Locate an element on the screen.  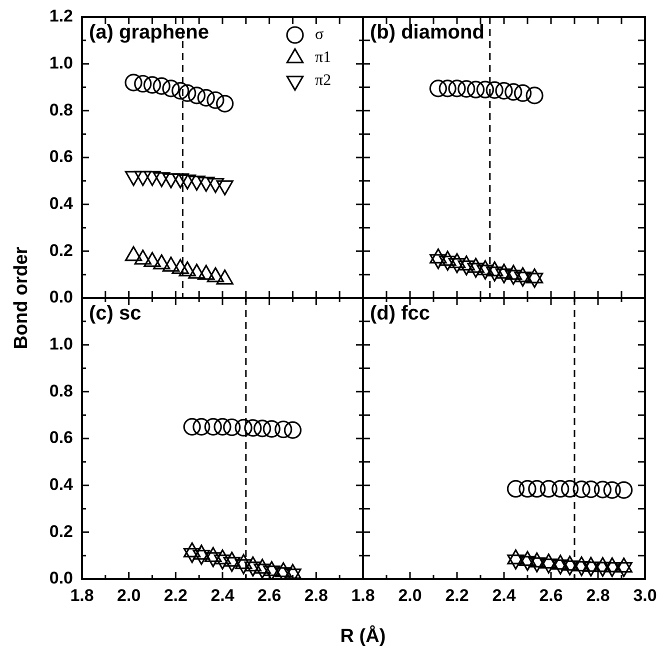
legend-label: π1 is located at coordinates (323, 57).